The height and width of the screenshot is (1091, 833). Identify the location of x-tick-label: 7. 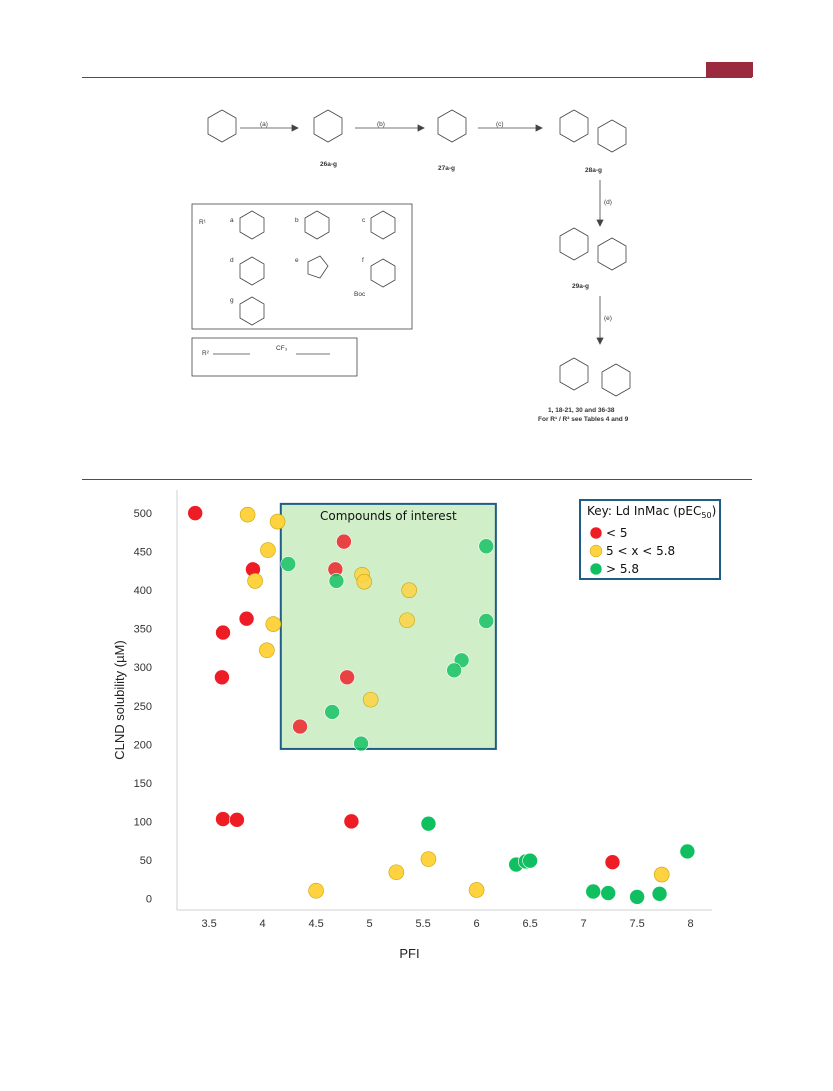
(584, 924).